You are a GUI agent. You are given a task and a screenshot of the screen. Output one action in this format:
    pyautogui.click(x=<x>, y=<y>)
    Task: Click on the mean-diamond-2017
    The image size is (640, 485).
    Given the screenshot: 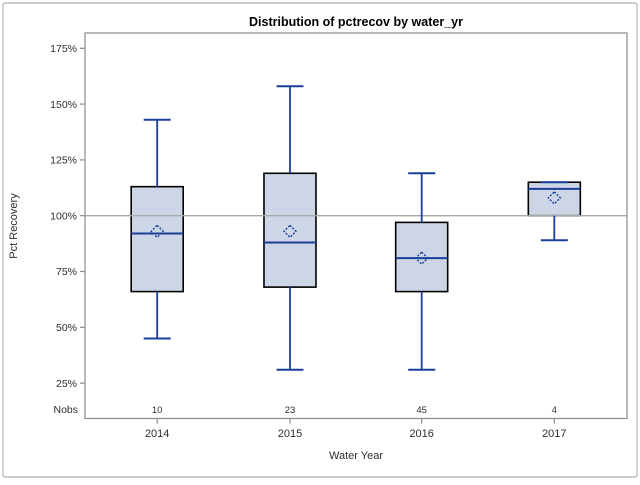 What is the action you would take?
    pyautogui.click(x=554, y=197)
    